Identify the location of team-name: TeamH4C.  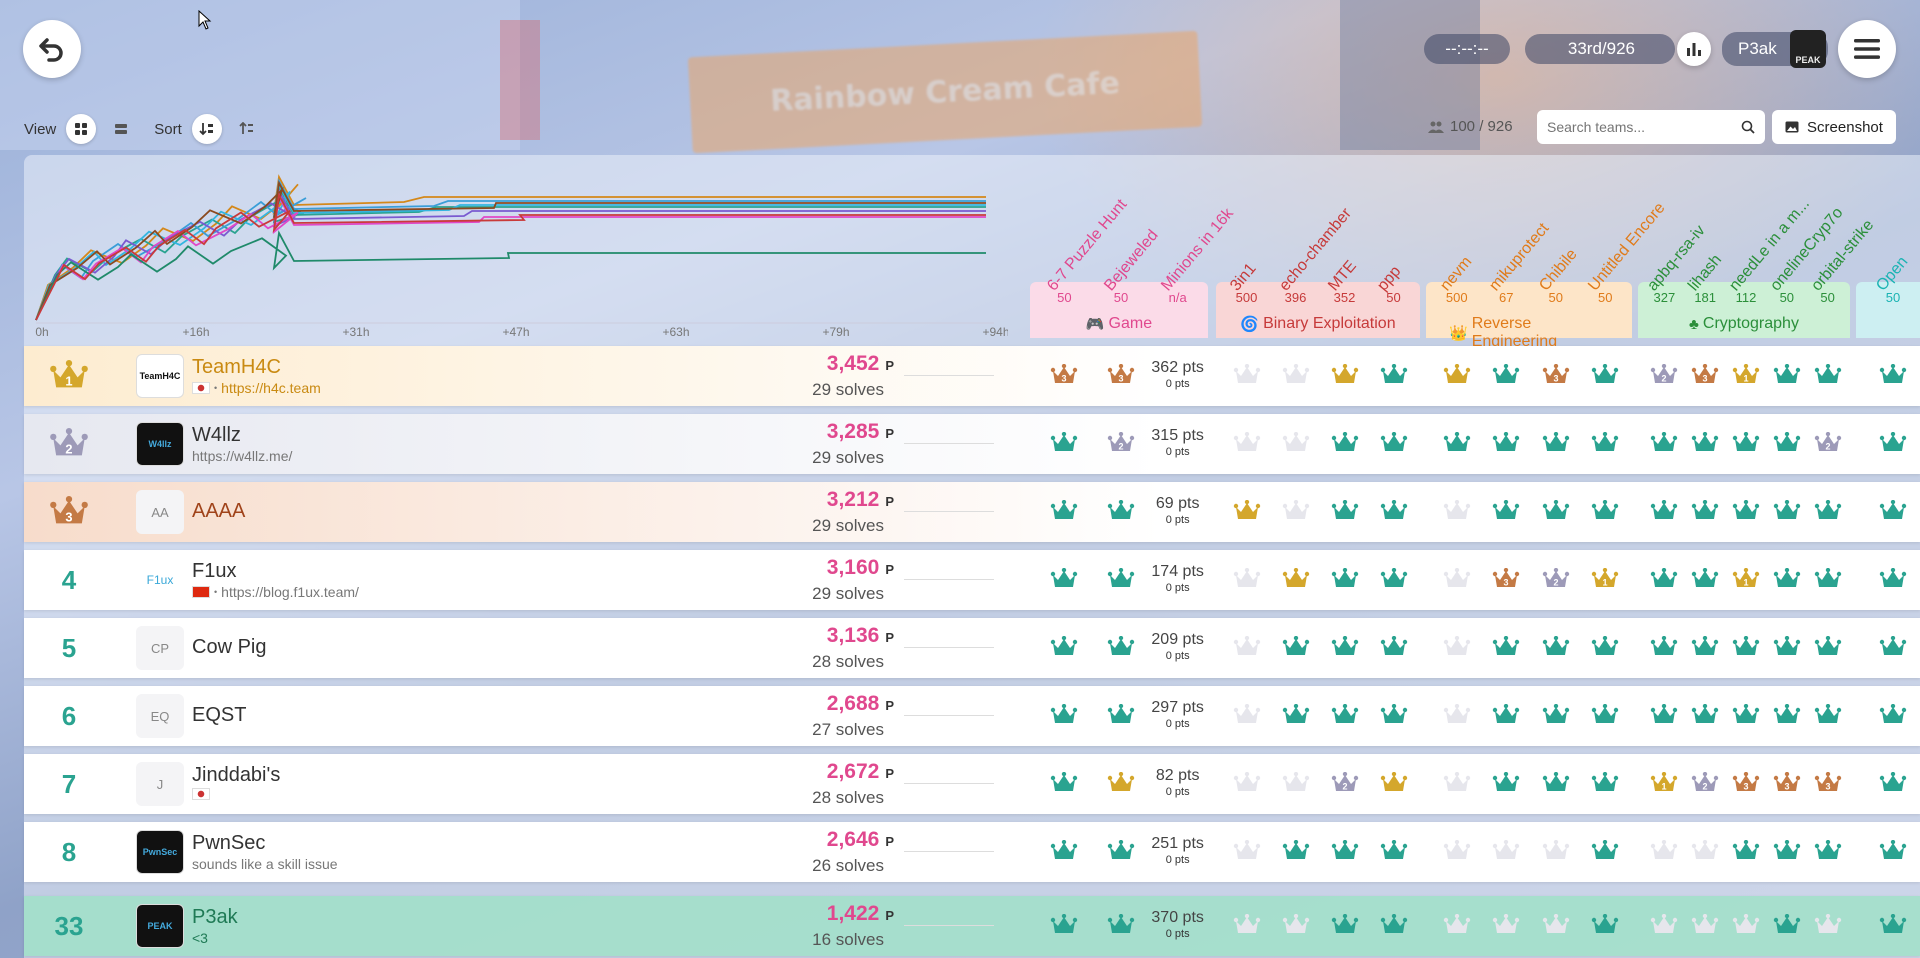
(236, 367).